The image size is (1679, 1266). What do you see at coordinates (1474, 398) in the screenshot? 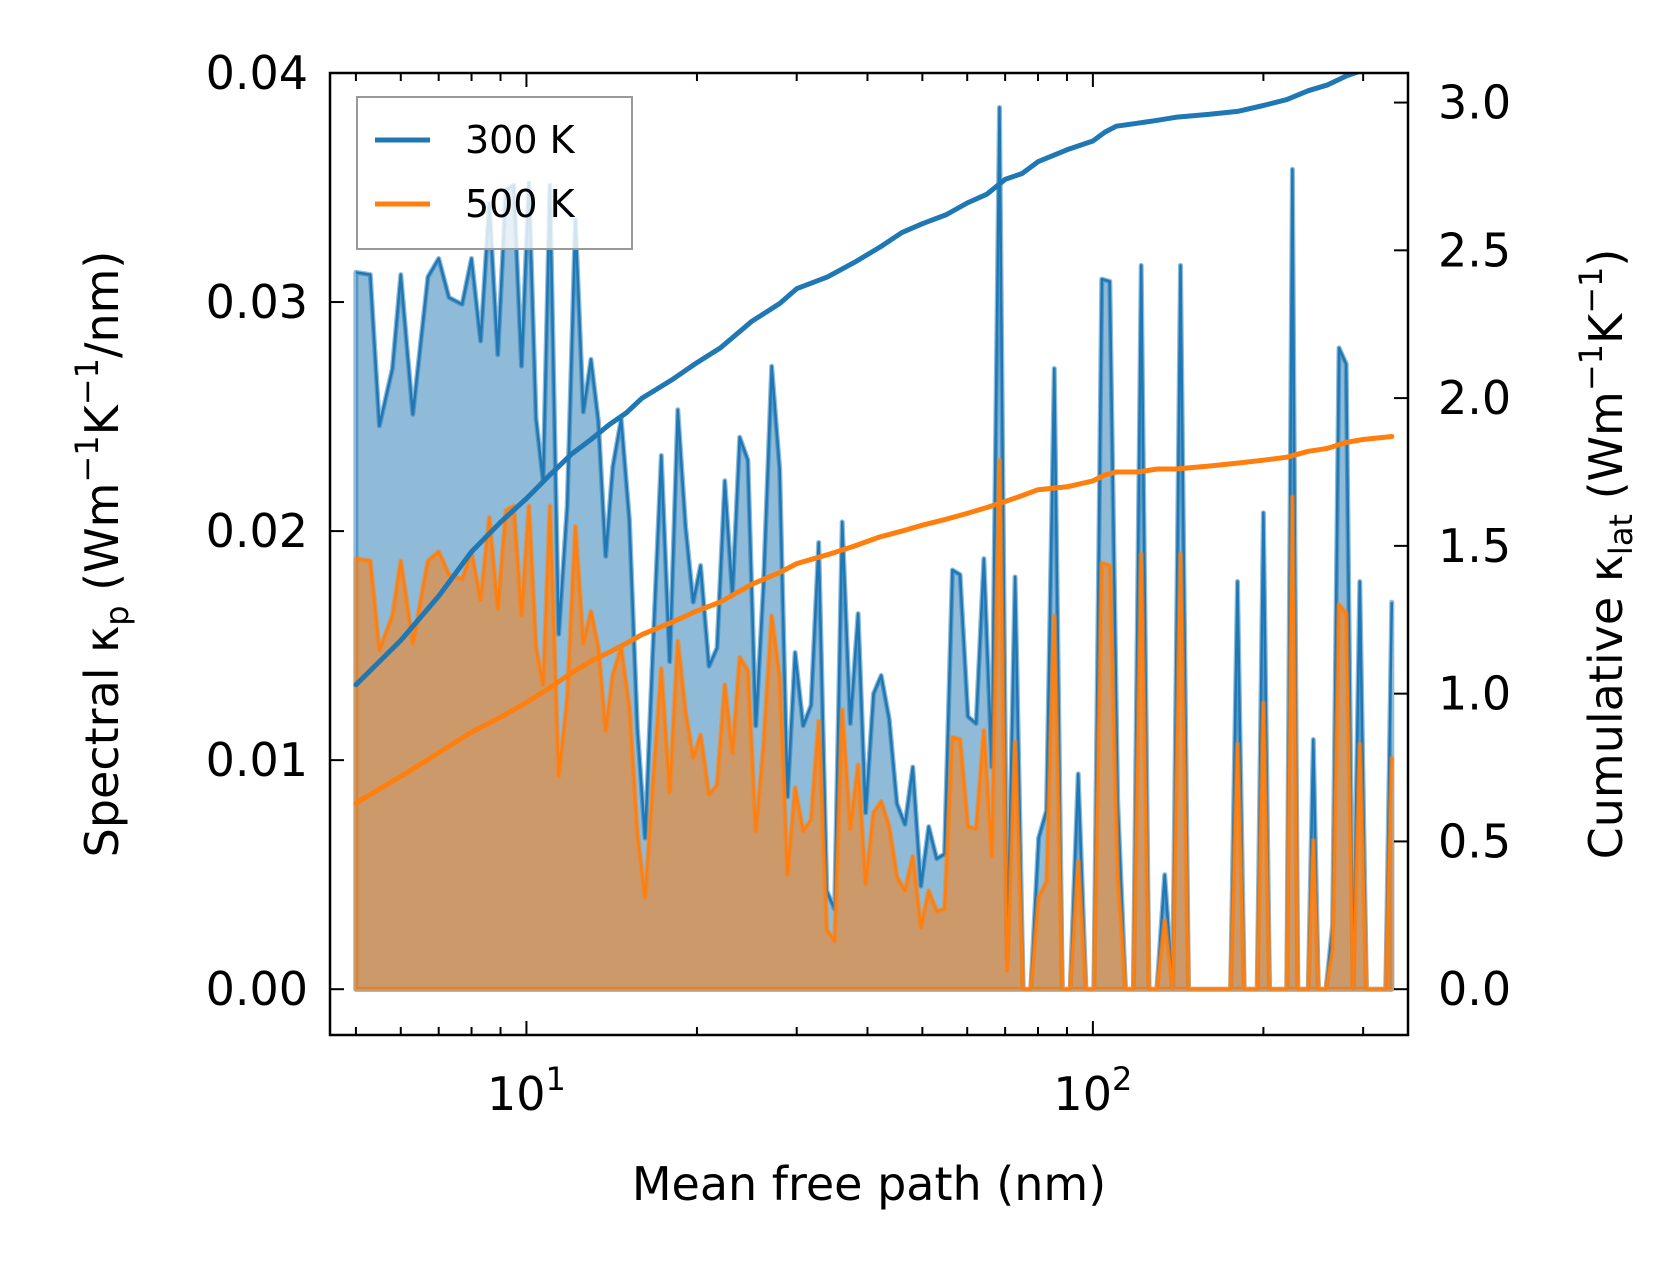
I see `y-right-tick-label: 2.0` at bounding box center [1474, 398].